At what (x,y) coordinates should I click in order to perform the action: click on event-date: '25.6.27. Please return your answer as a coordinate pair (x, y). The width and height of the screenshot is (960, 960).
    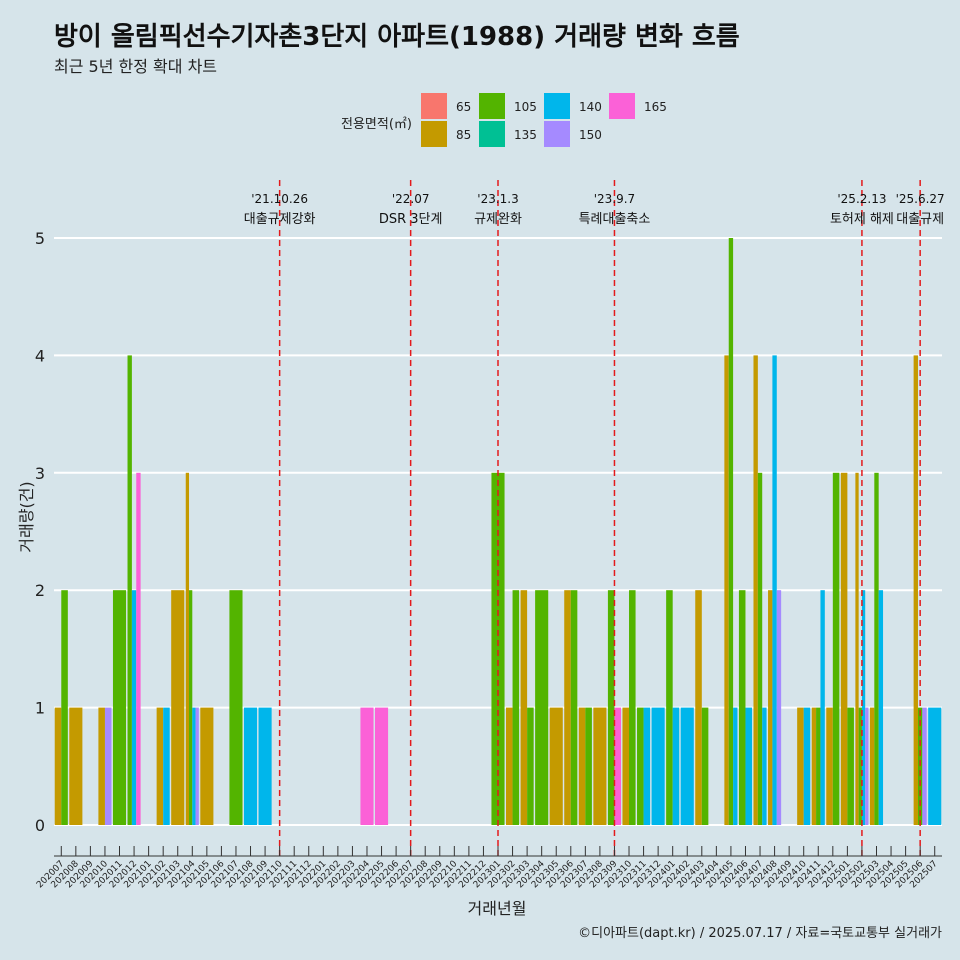
    Looking at the image, I should click on (920, 199).